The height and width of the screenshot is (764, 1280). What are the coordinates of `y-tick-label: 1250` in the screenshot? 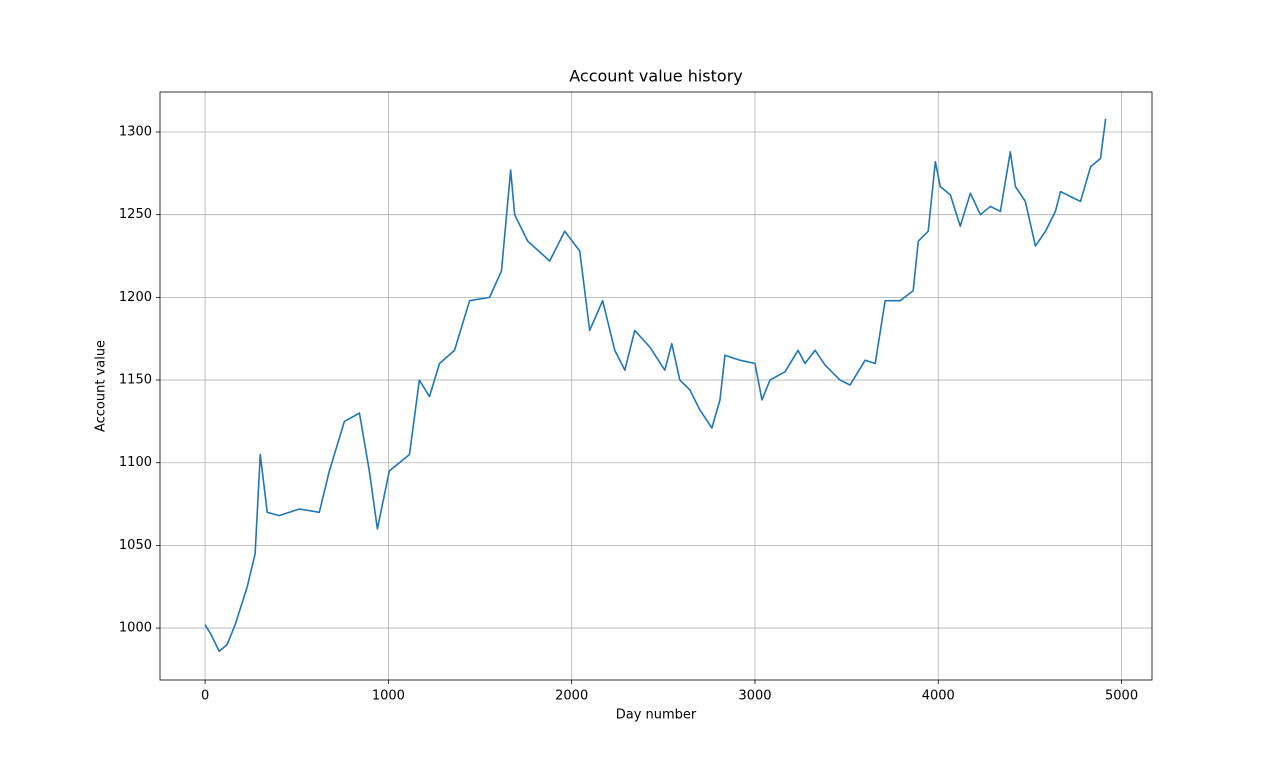 It's located at (135, 214).